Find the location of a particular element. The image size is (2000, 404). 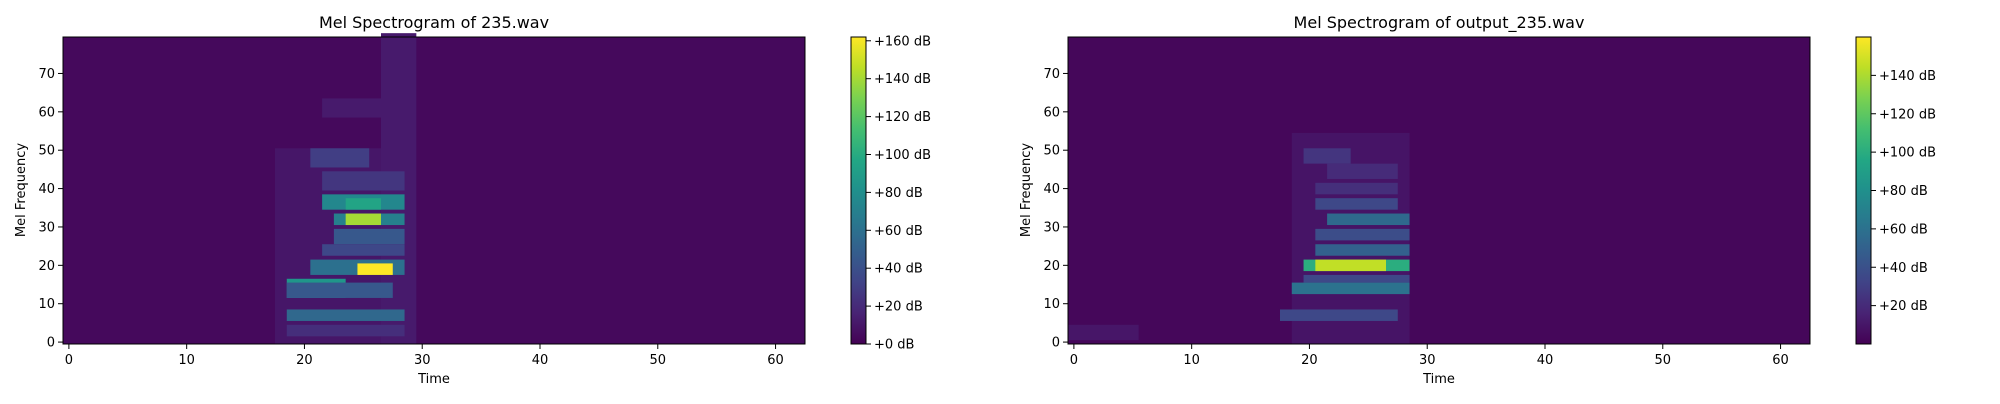

chart-title-1: Mel Spectrogram of 235.wav is located at coordinates (434, 22).